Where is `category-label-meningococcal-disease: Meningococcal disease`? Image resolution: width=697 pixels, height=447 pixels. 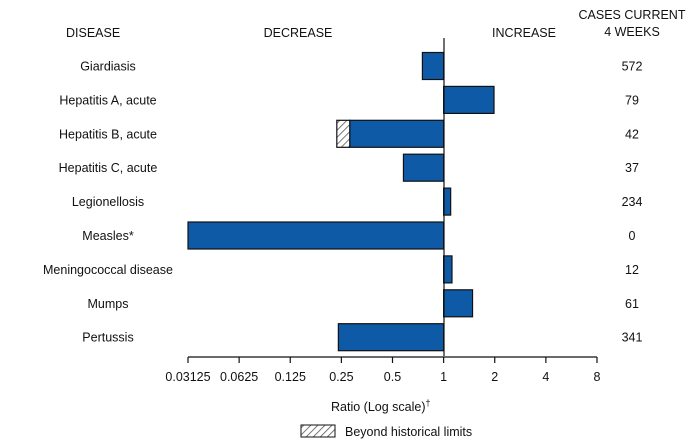 category-label-meningococcal-disease: Meningococcal disease is located at coordinates (108, 270).